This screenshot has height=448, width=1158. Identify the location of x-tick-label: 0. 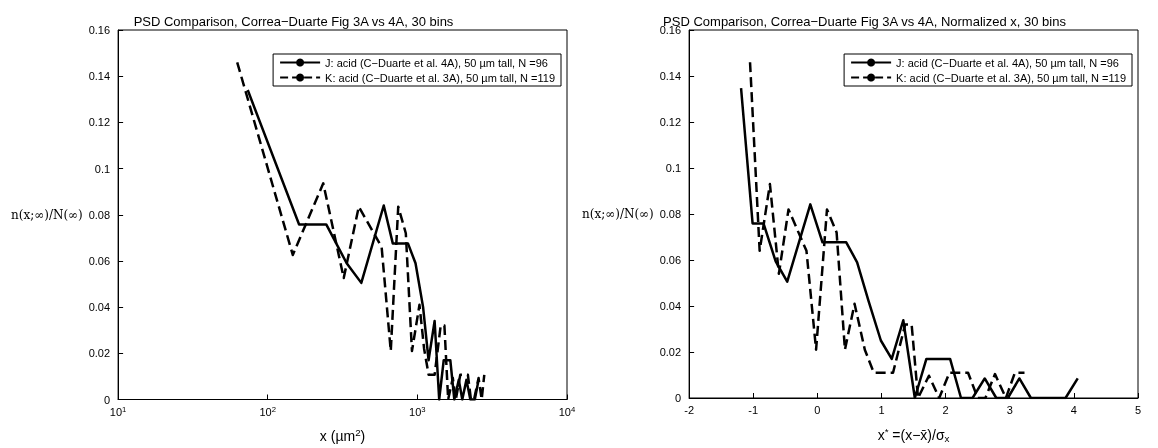
(817, 409).